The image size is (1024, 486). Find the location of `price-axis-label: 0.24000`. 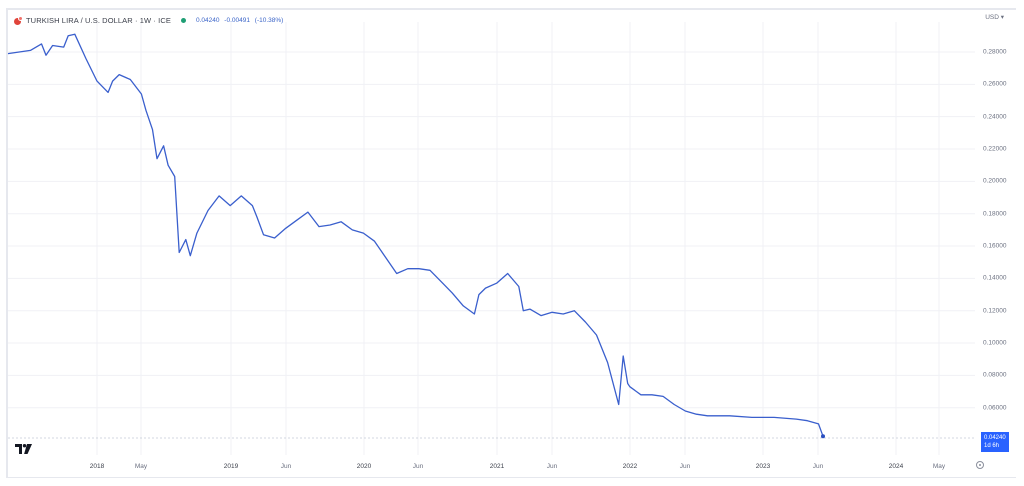

price-axis-label: 0.24000 is located at coordinates (995, 117).